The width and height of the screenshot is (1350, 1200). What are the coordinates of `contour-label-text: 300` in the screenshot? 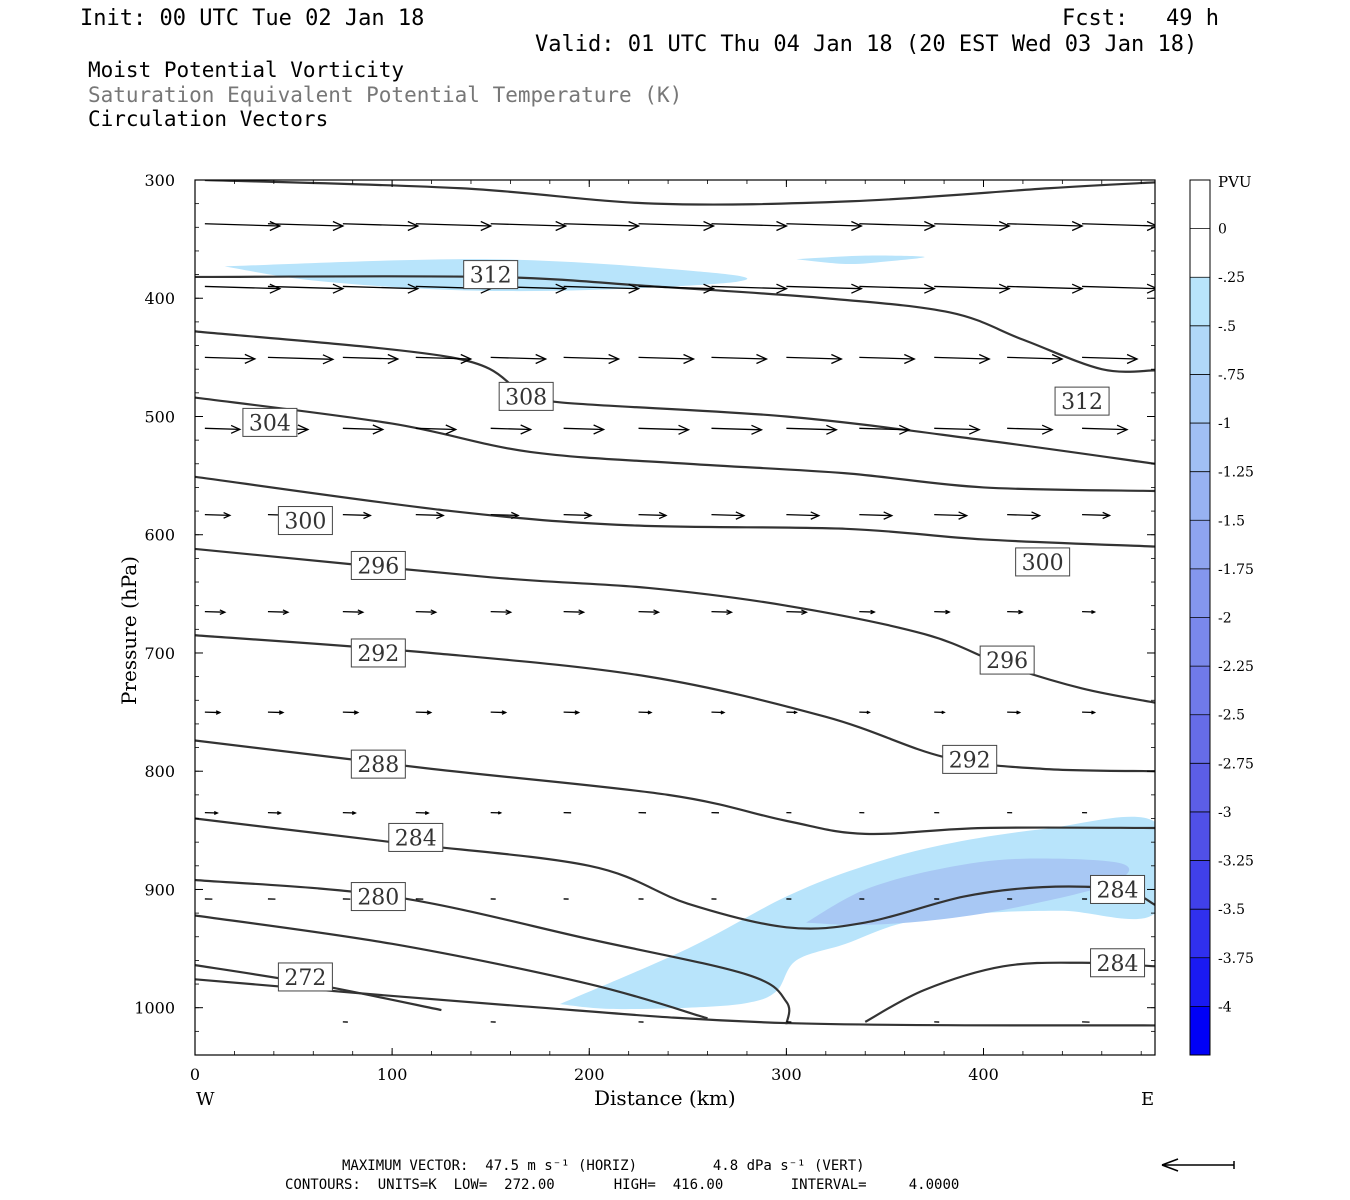 It's located at (305, 522).